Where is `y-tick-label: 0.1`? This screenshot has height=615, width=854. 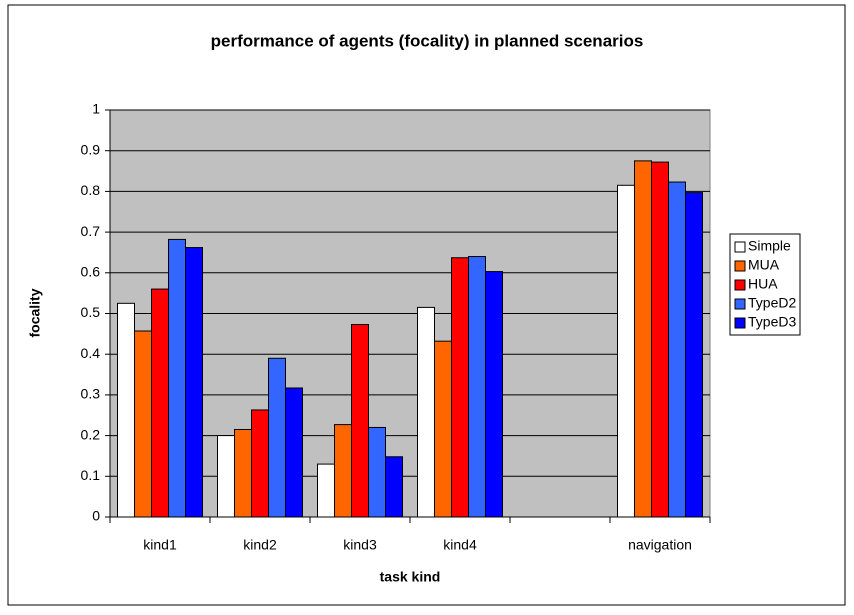 y-tick-label: 0.1 is located at coordinates (91, 475).